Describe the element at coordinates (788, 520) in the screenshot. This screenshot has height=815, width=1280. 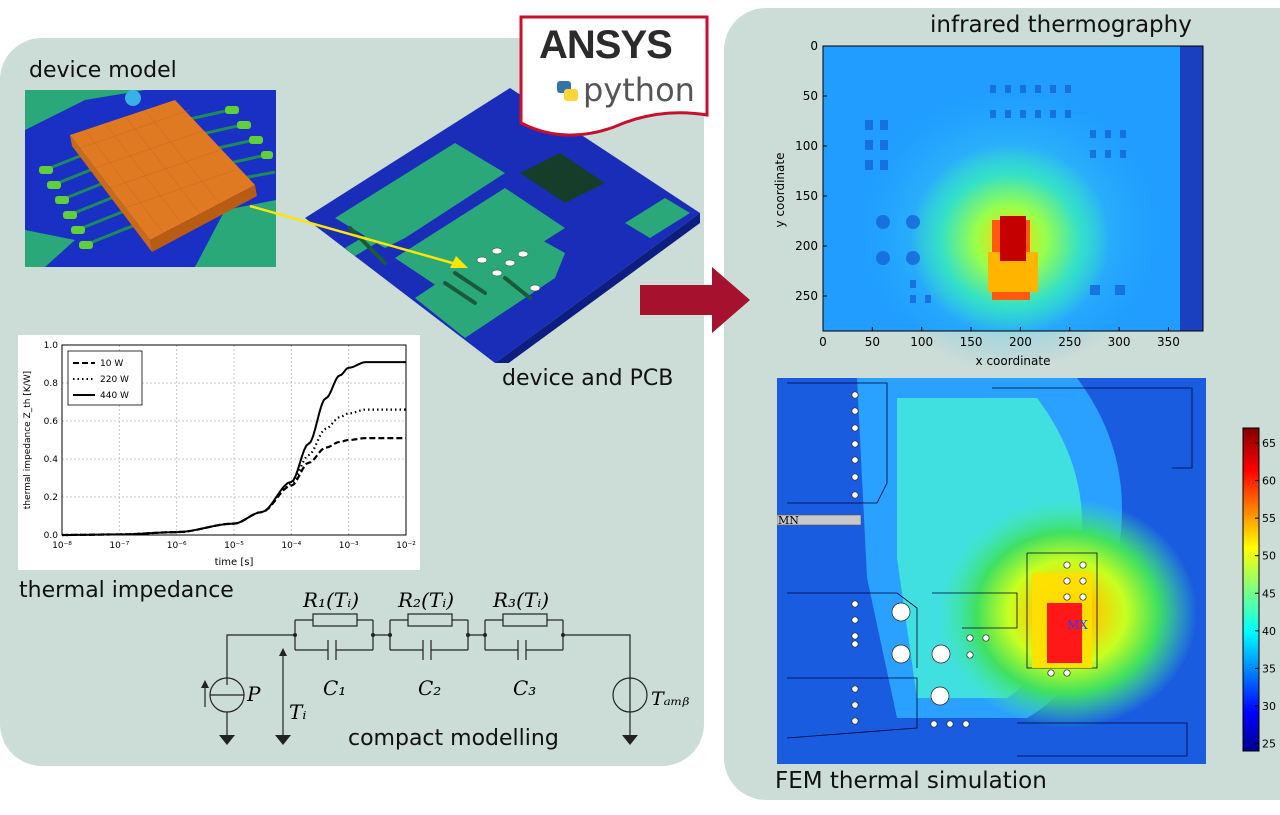
I see `fem-mn-marker: MN` at that location.